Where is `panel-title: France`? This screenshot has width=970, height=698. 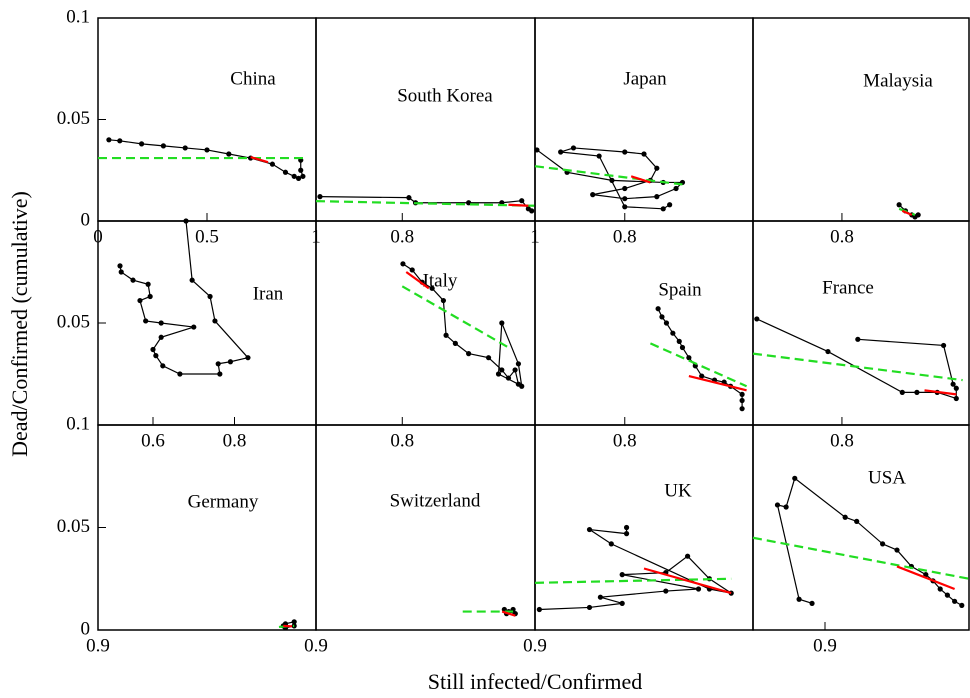 panel-title: France is located at coordinates (848, 287).